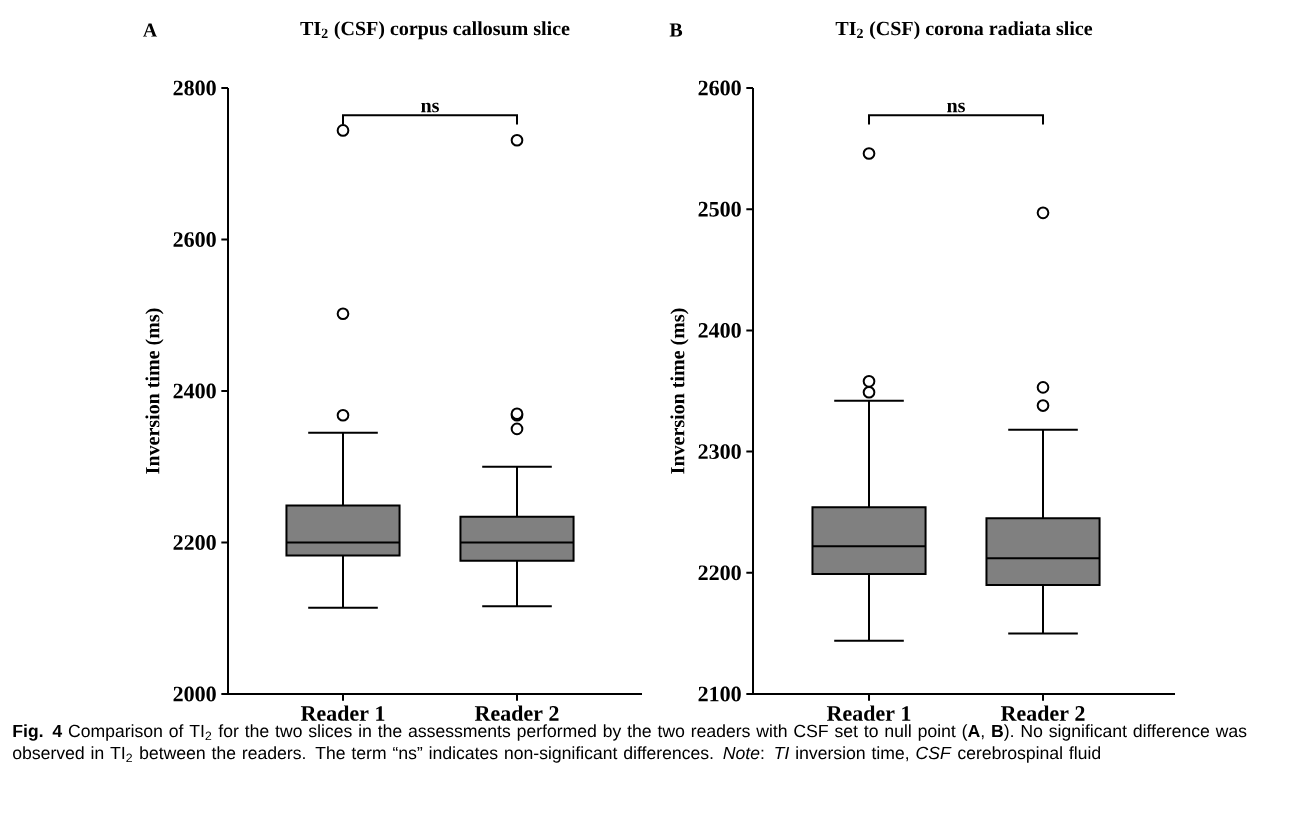 Image resolution: width=1292 pixels, height=819 pixels. Describe the element at coordinates (719, 209) in the screenshot. I see `y-tick-label: 2500` at that location.